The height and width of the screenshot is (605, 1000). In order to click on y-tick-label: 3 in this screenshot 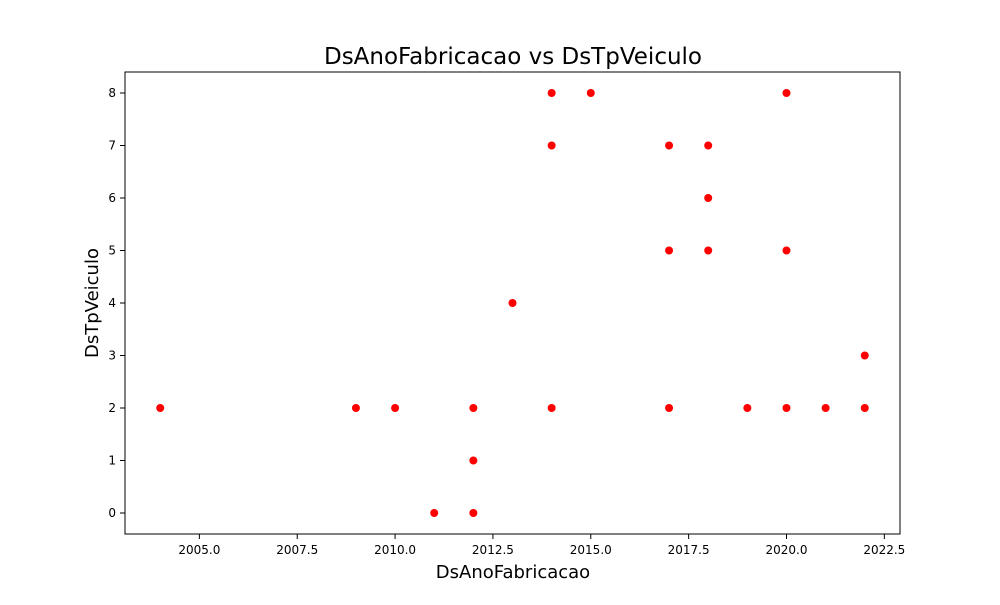, I will do `click(112, 356)`.